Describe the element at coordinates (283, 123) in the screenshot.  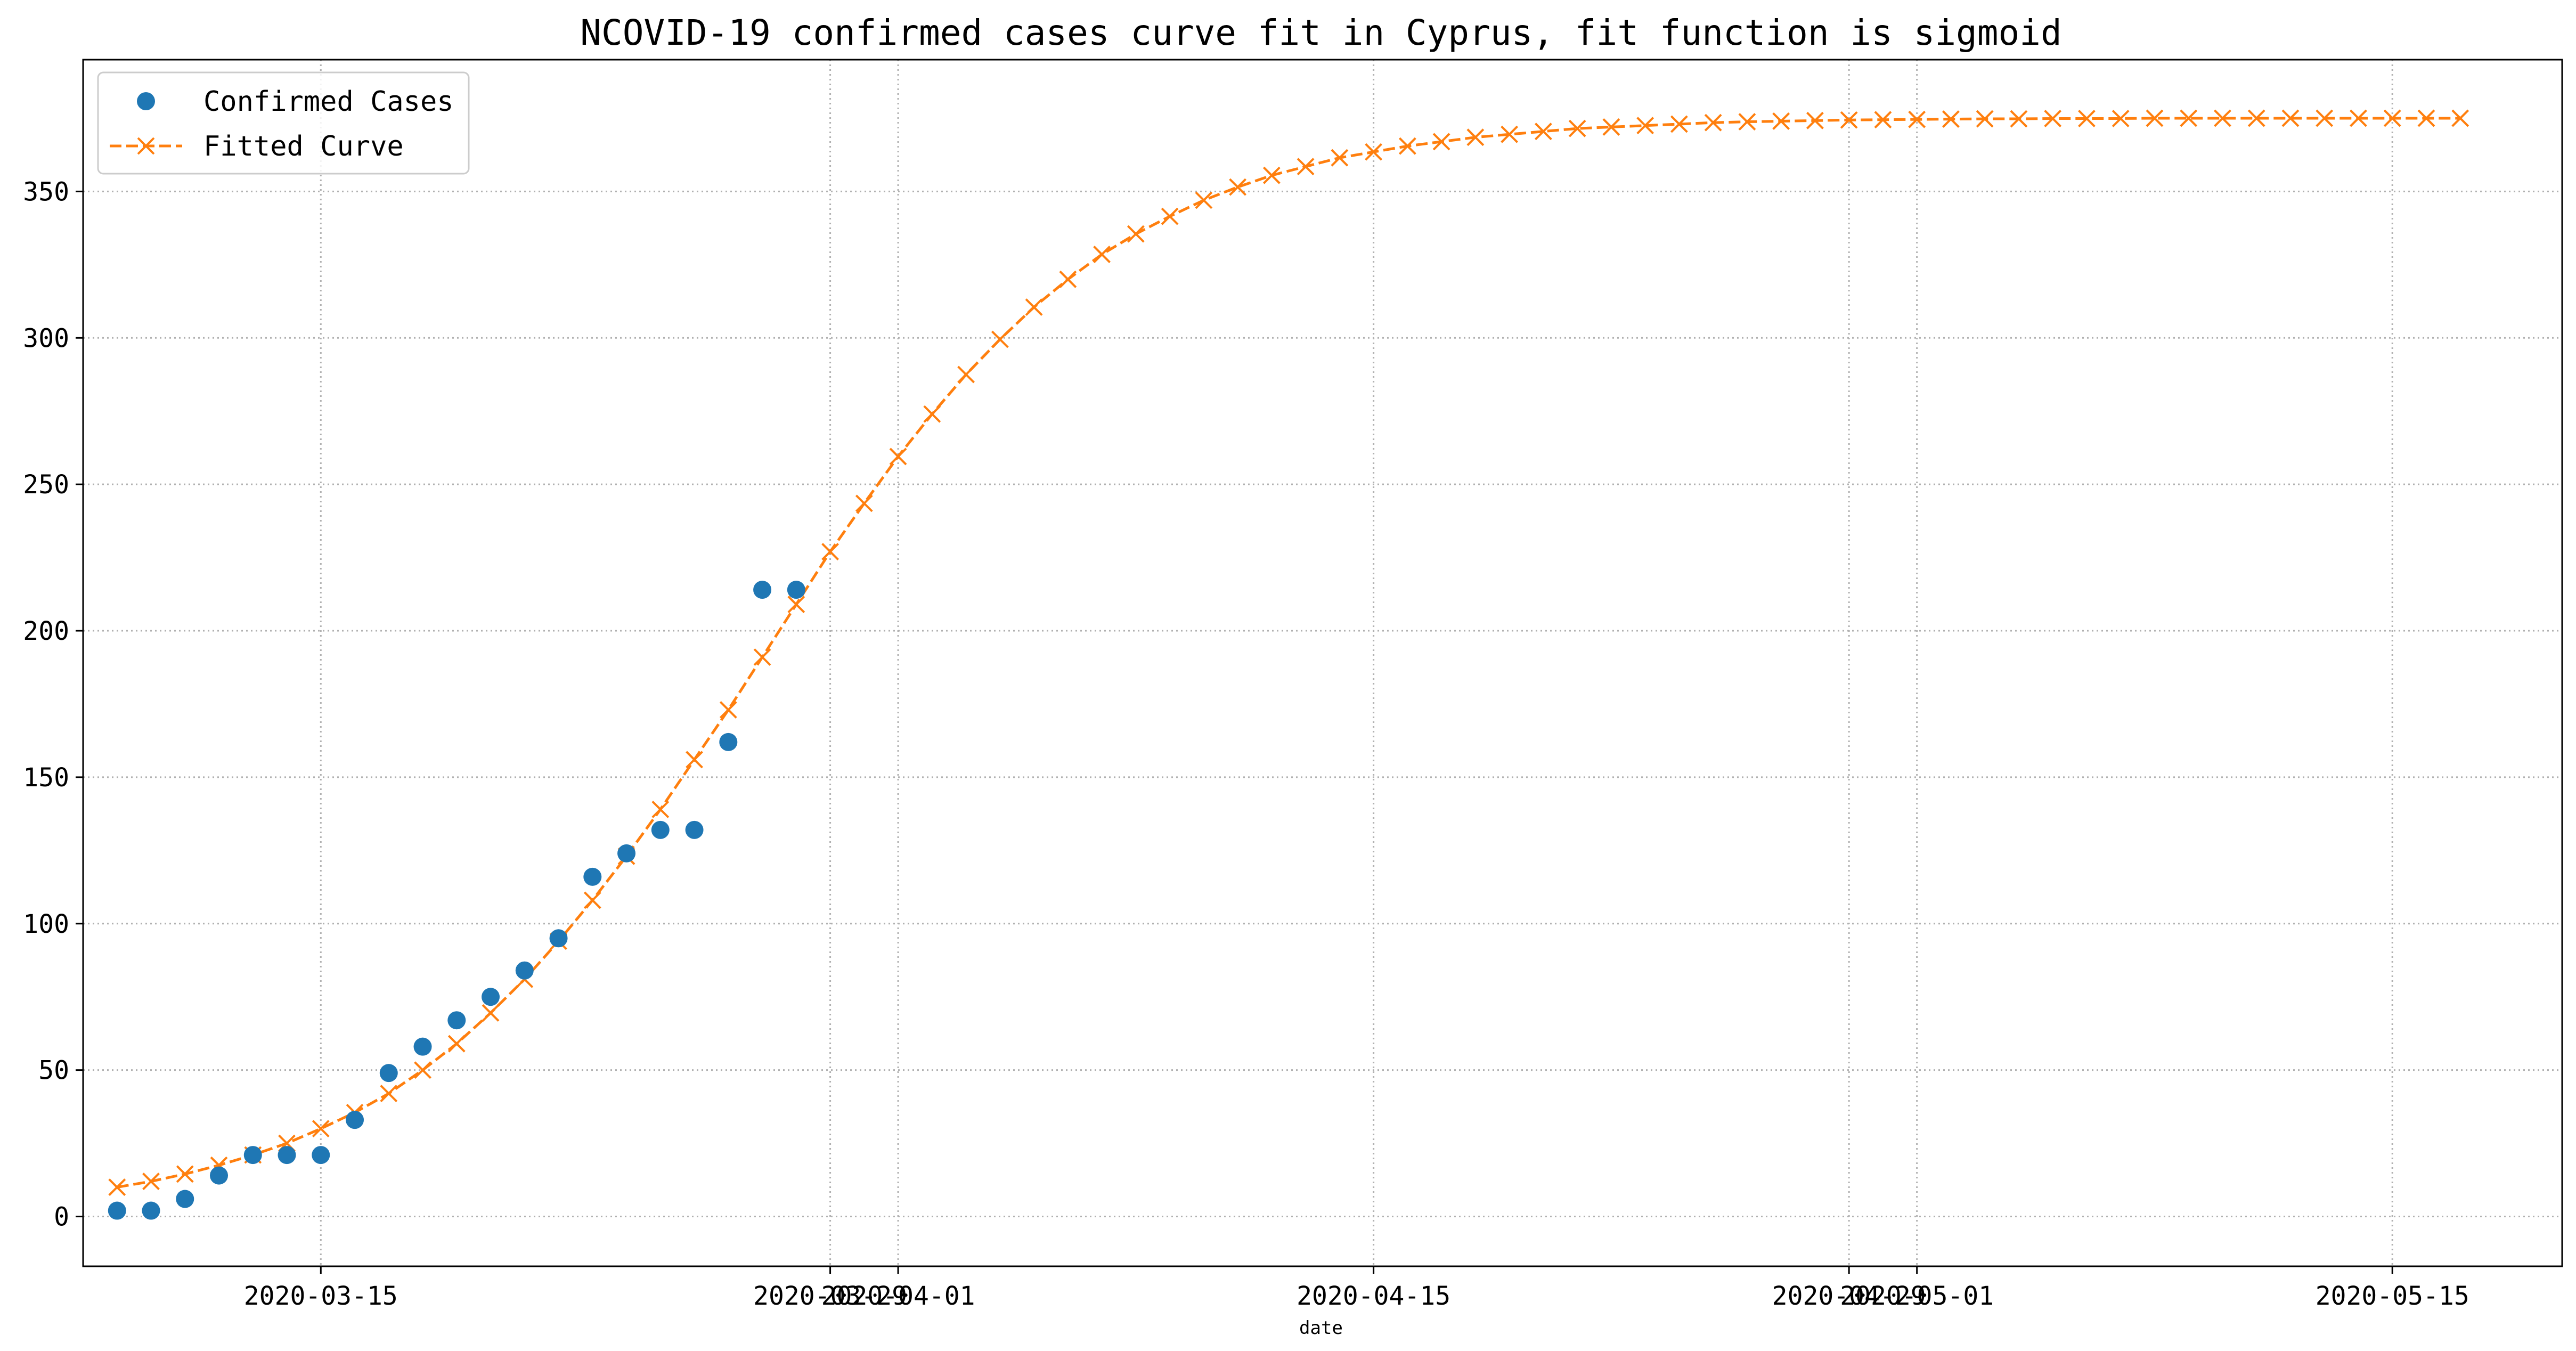
I see `legend-box` at that location.